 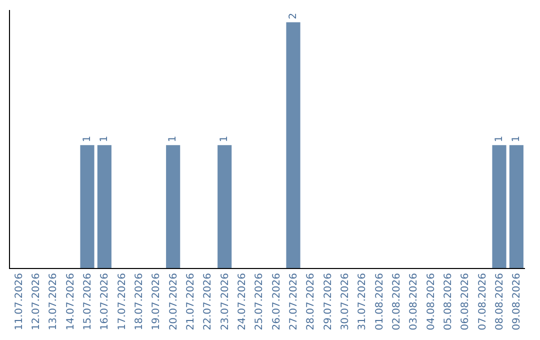 What do you see at coordinates (122, 301) in the screenshot?
I see `x-tick-label: 17.07.2026` at bounding box center [122, 301].